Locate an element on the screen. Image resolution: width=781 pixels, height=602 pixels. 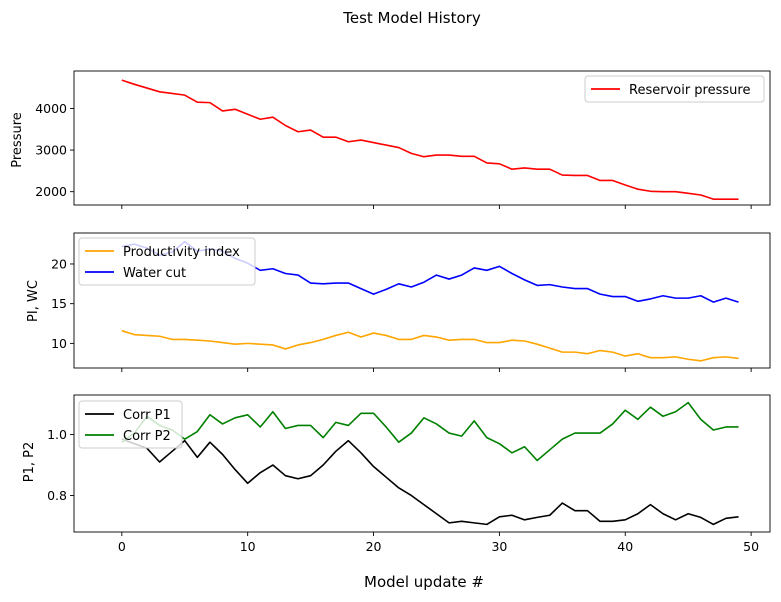
pressure-ytick-label: 4000 is located at coordinates (51, 108).